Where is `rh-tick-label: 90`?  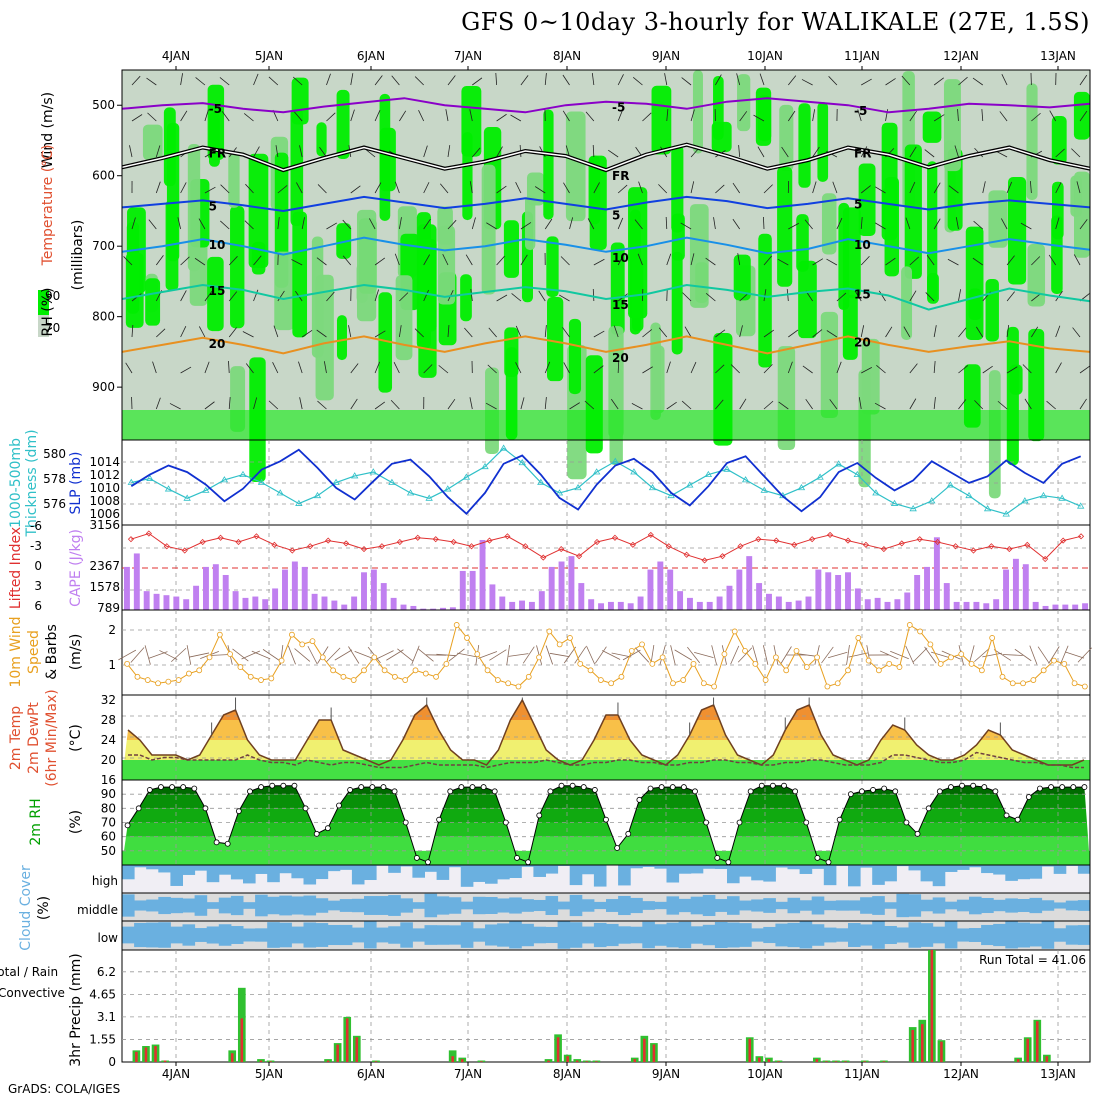 rh-tick-label: 90 is located at coordinates (108, 794).